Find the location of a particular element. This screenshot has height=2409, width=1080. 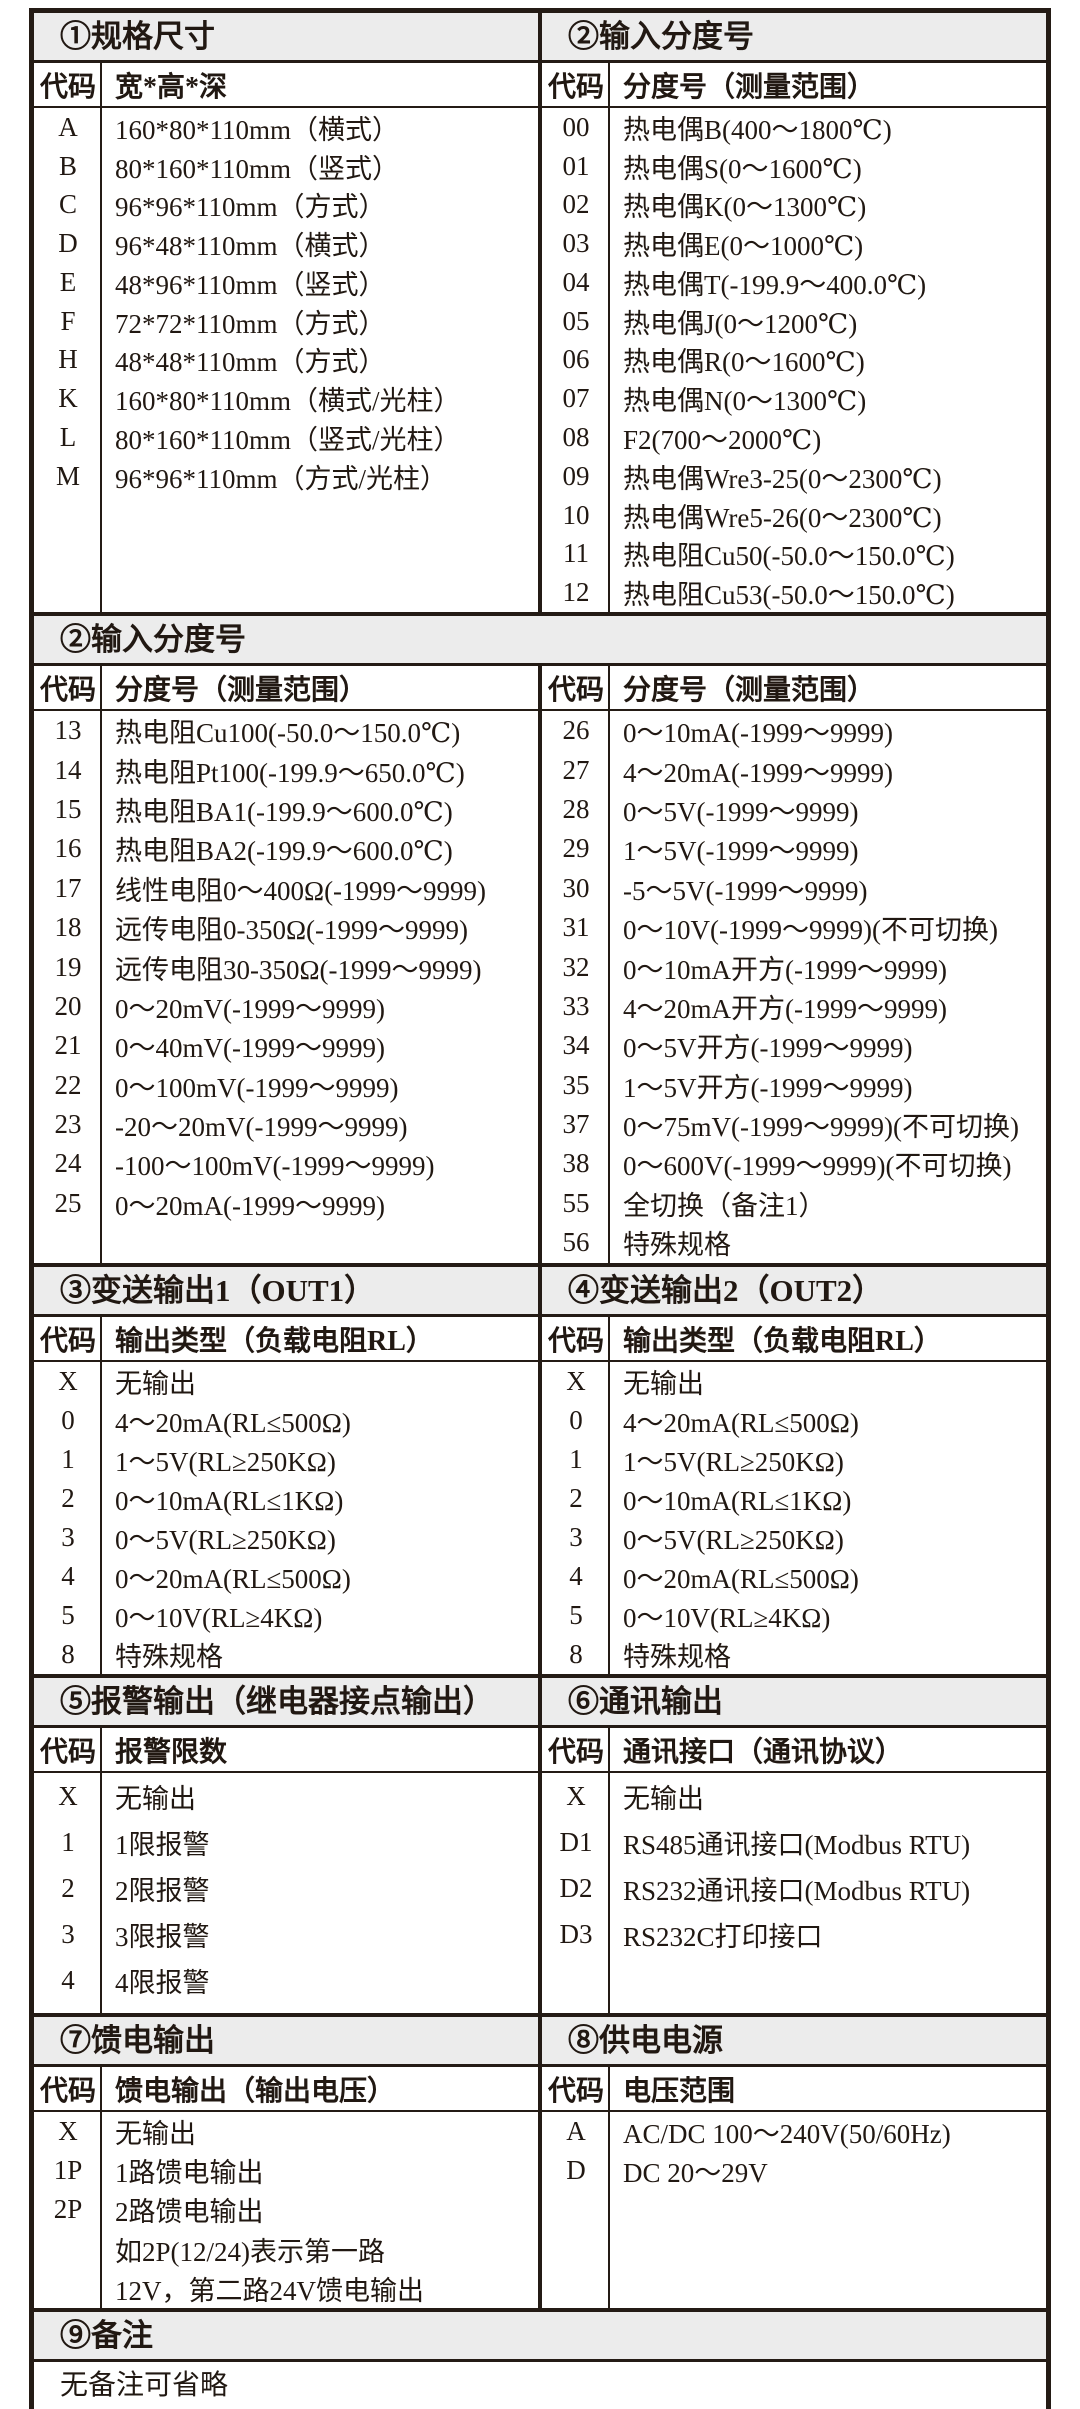

code-cell: 21 is located at coordinates (68, 1045).